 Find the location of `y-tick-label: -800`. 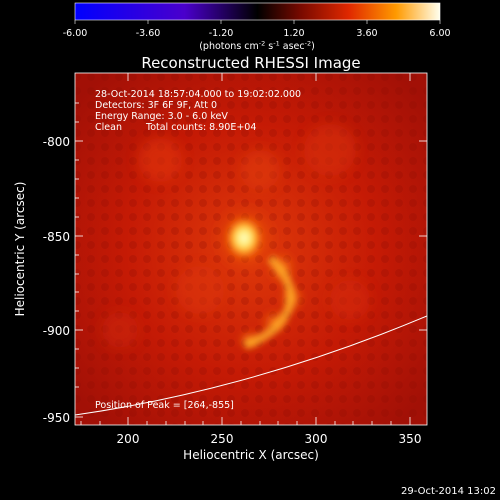

y-tick-label: -800 is located at coordinates (56, 142).